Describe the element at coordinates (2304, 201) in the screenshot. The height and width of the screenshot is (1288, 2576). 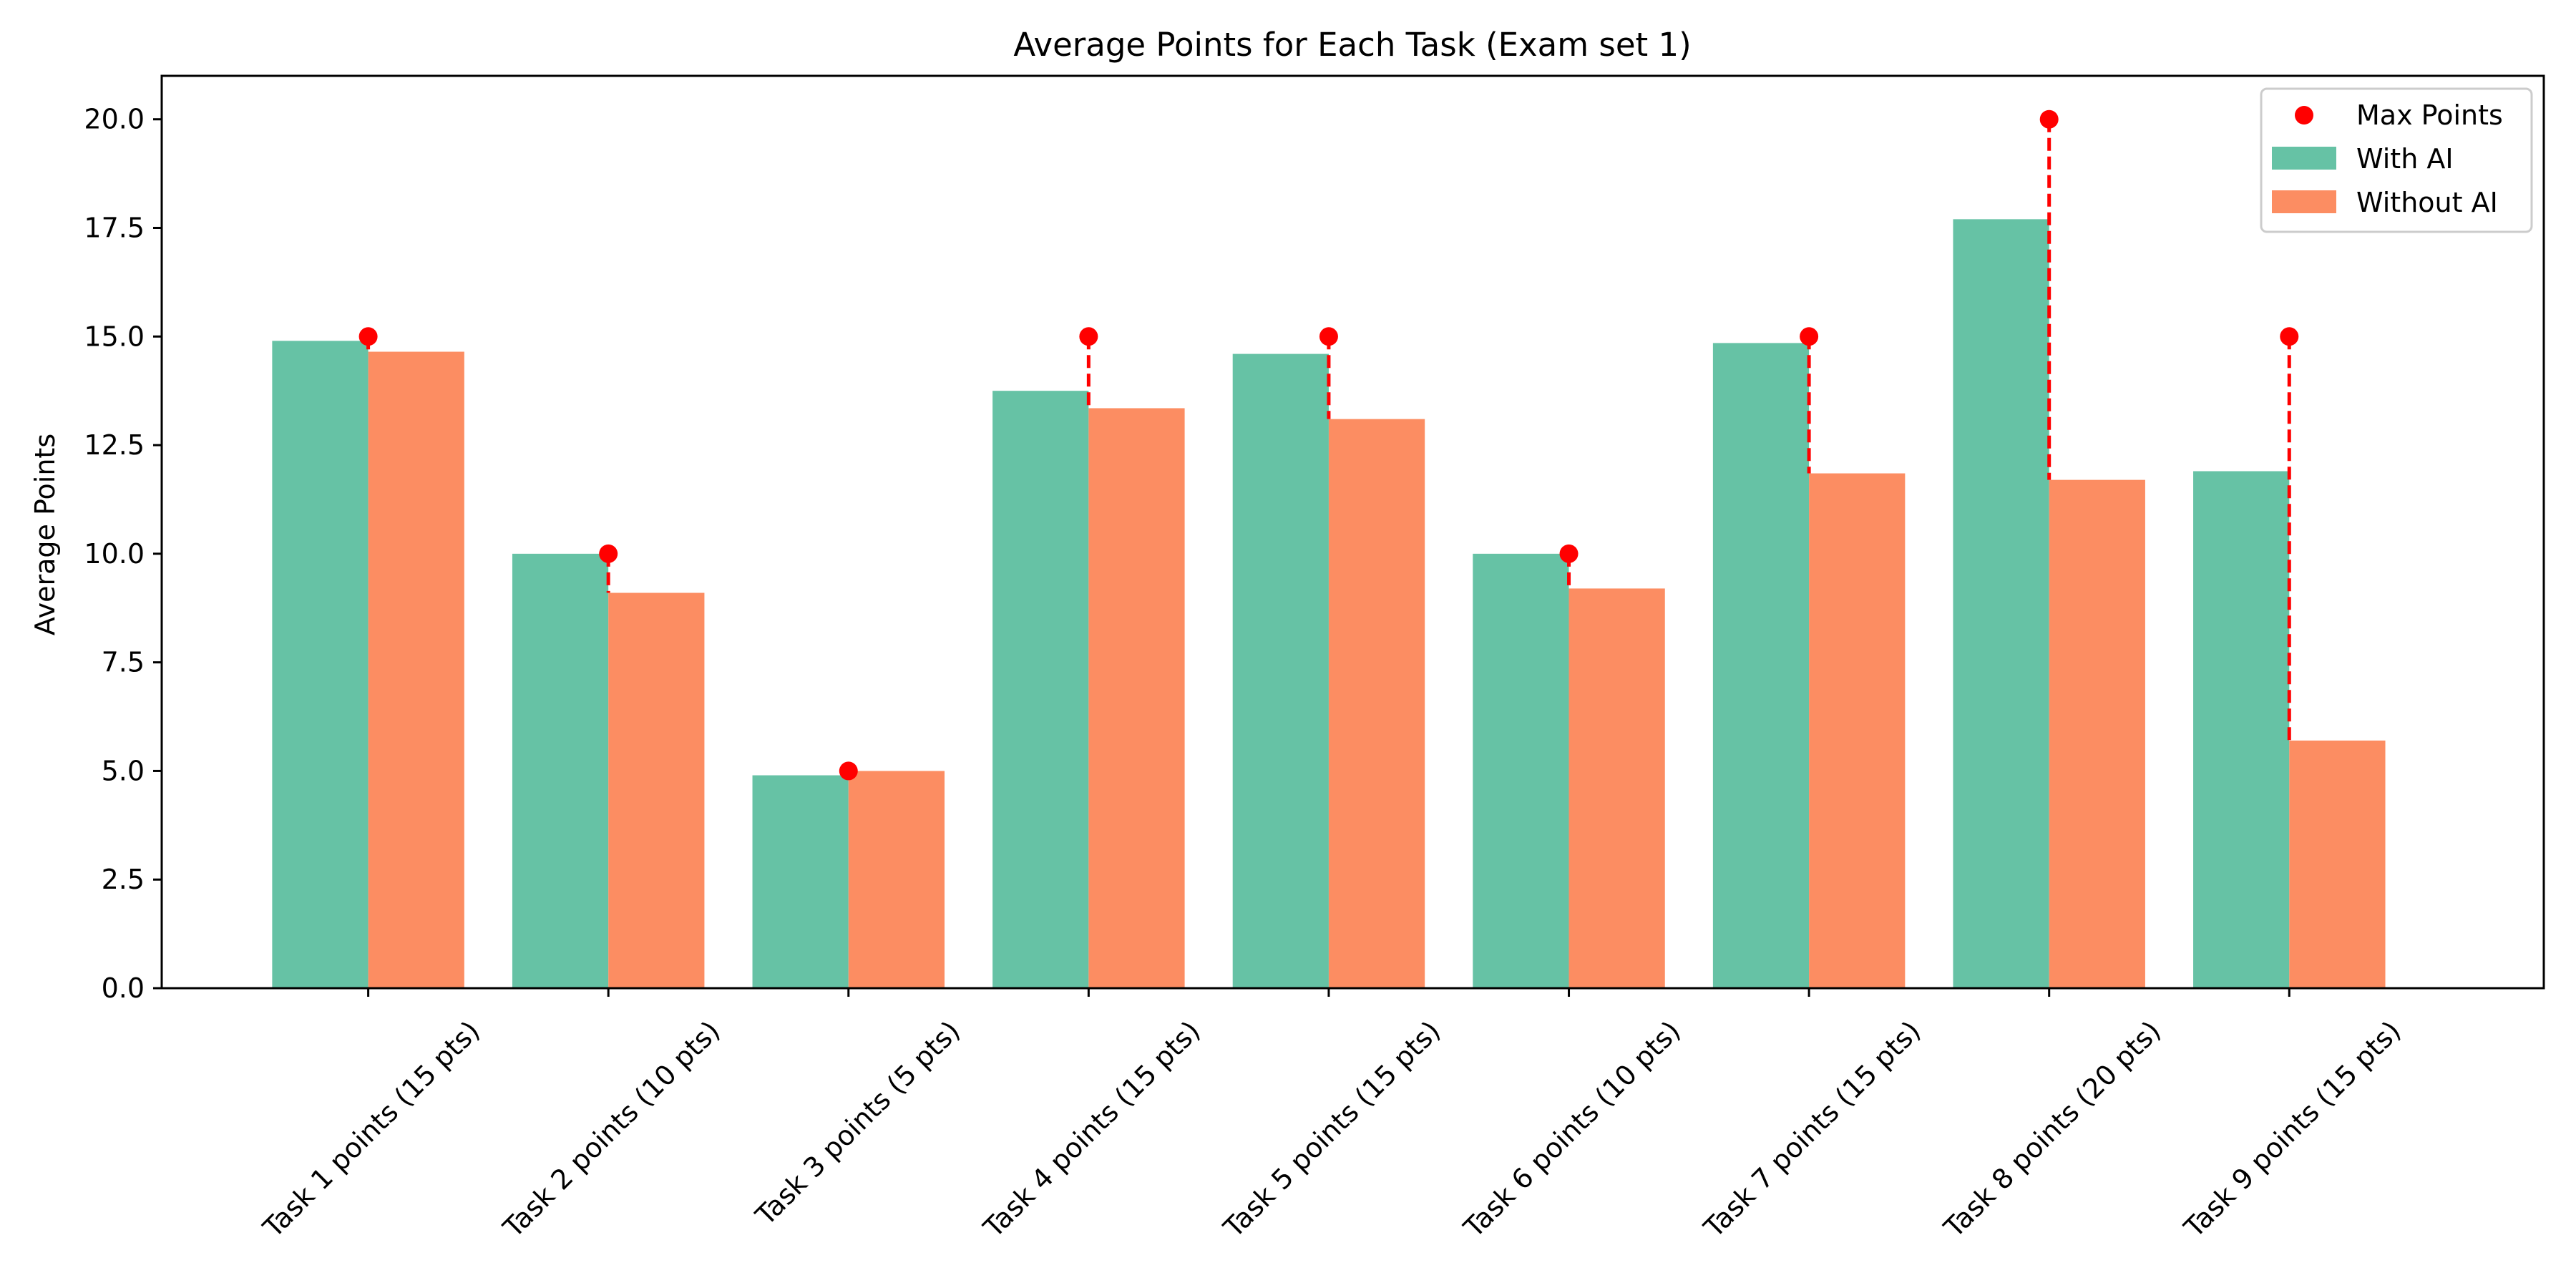
I see `legend-without-ai-swatch` at that location.